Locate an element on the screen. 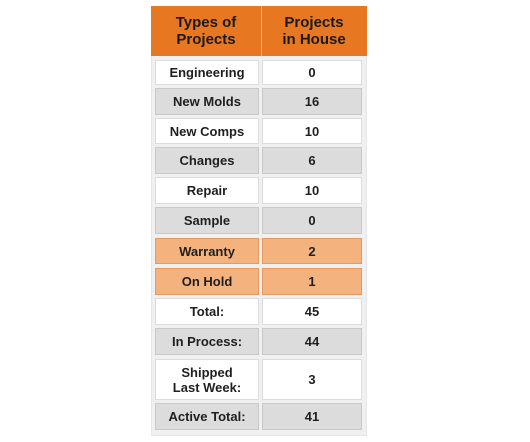  table-row: Total: 45 is located at coordinates (258, 311).